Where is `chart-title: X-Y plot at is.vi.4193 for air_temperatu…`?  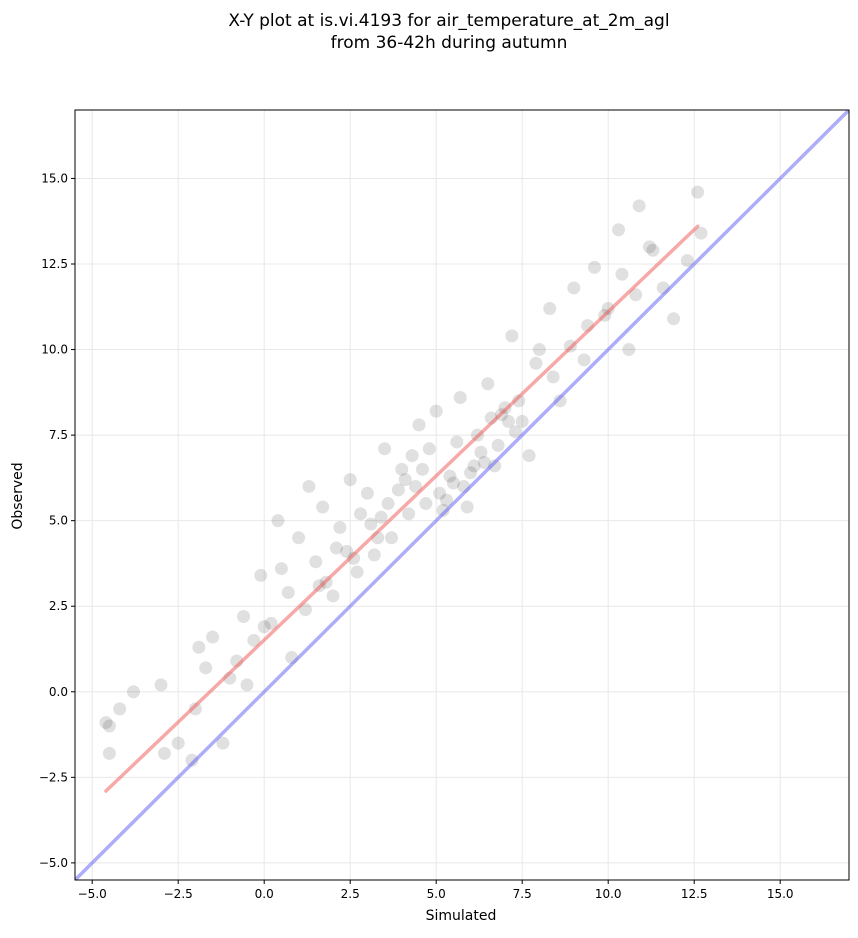 chart-title: X-Y plot at is.vi.4193 for air_temperatu… is located at coordinates (448, 21).